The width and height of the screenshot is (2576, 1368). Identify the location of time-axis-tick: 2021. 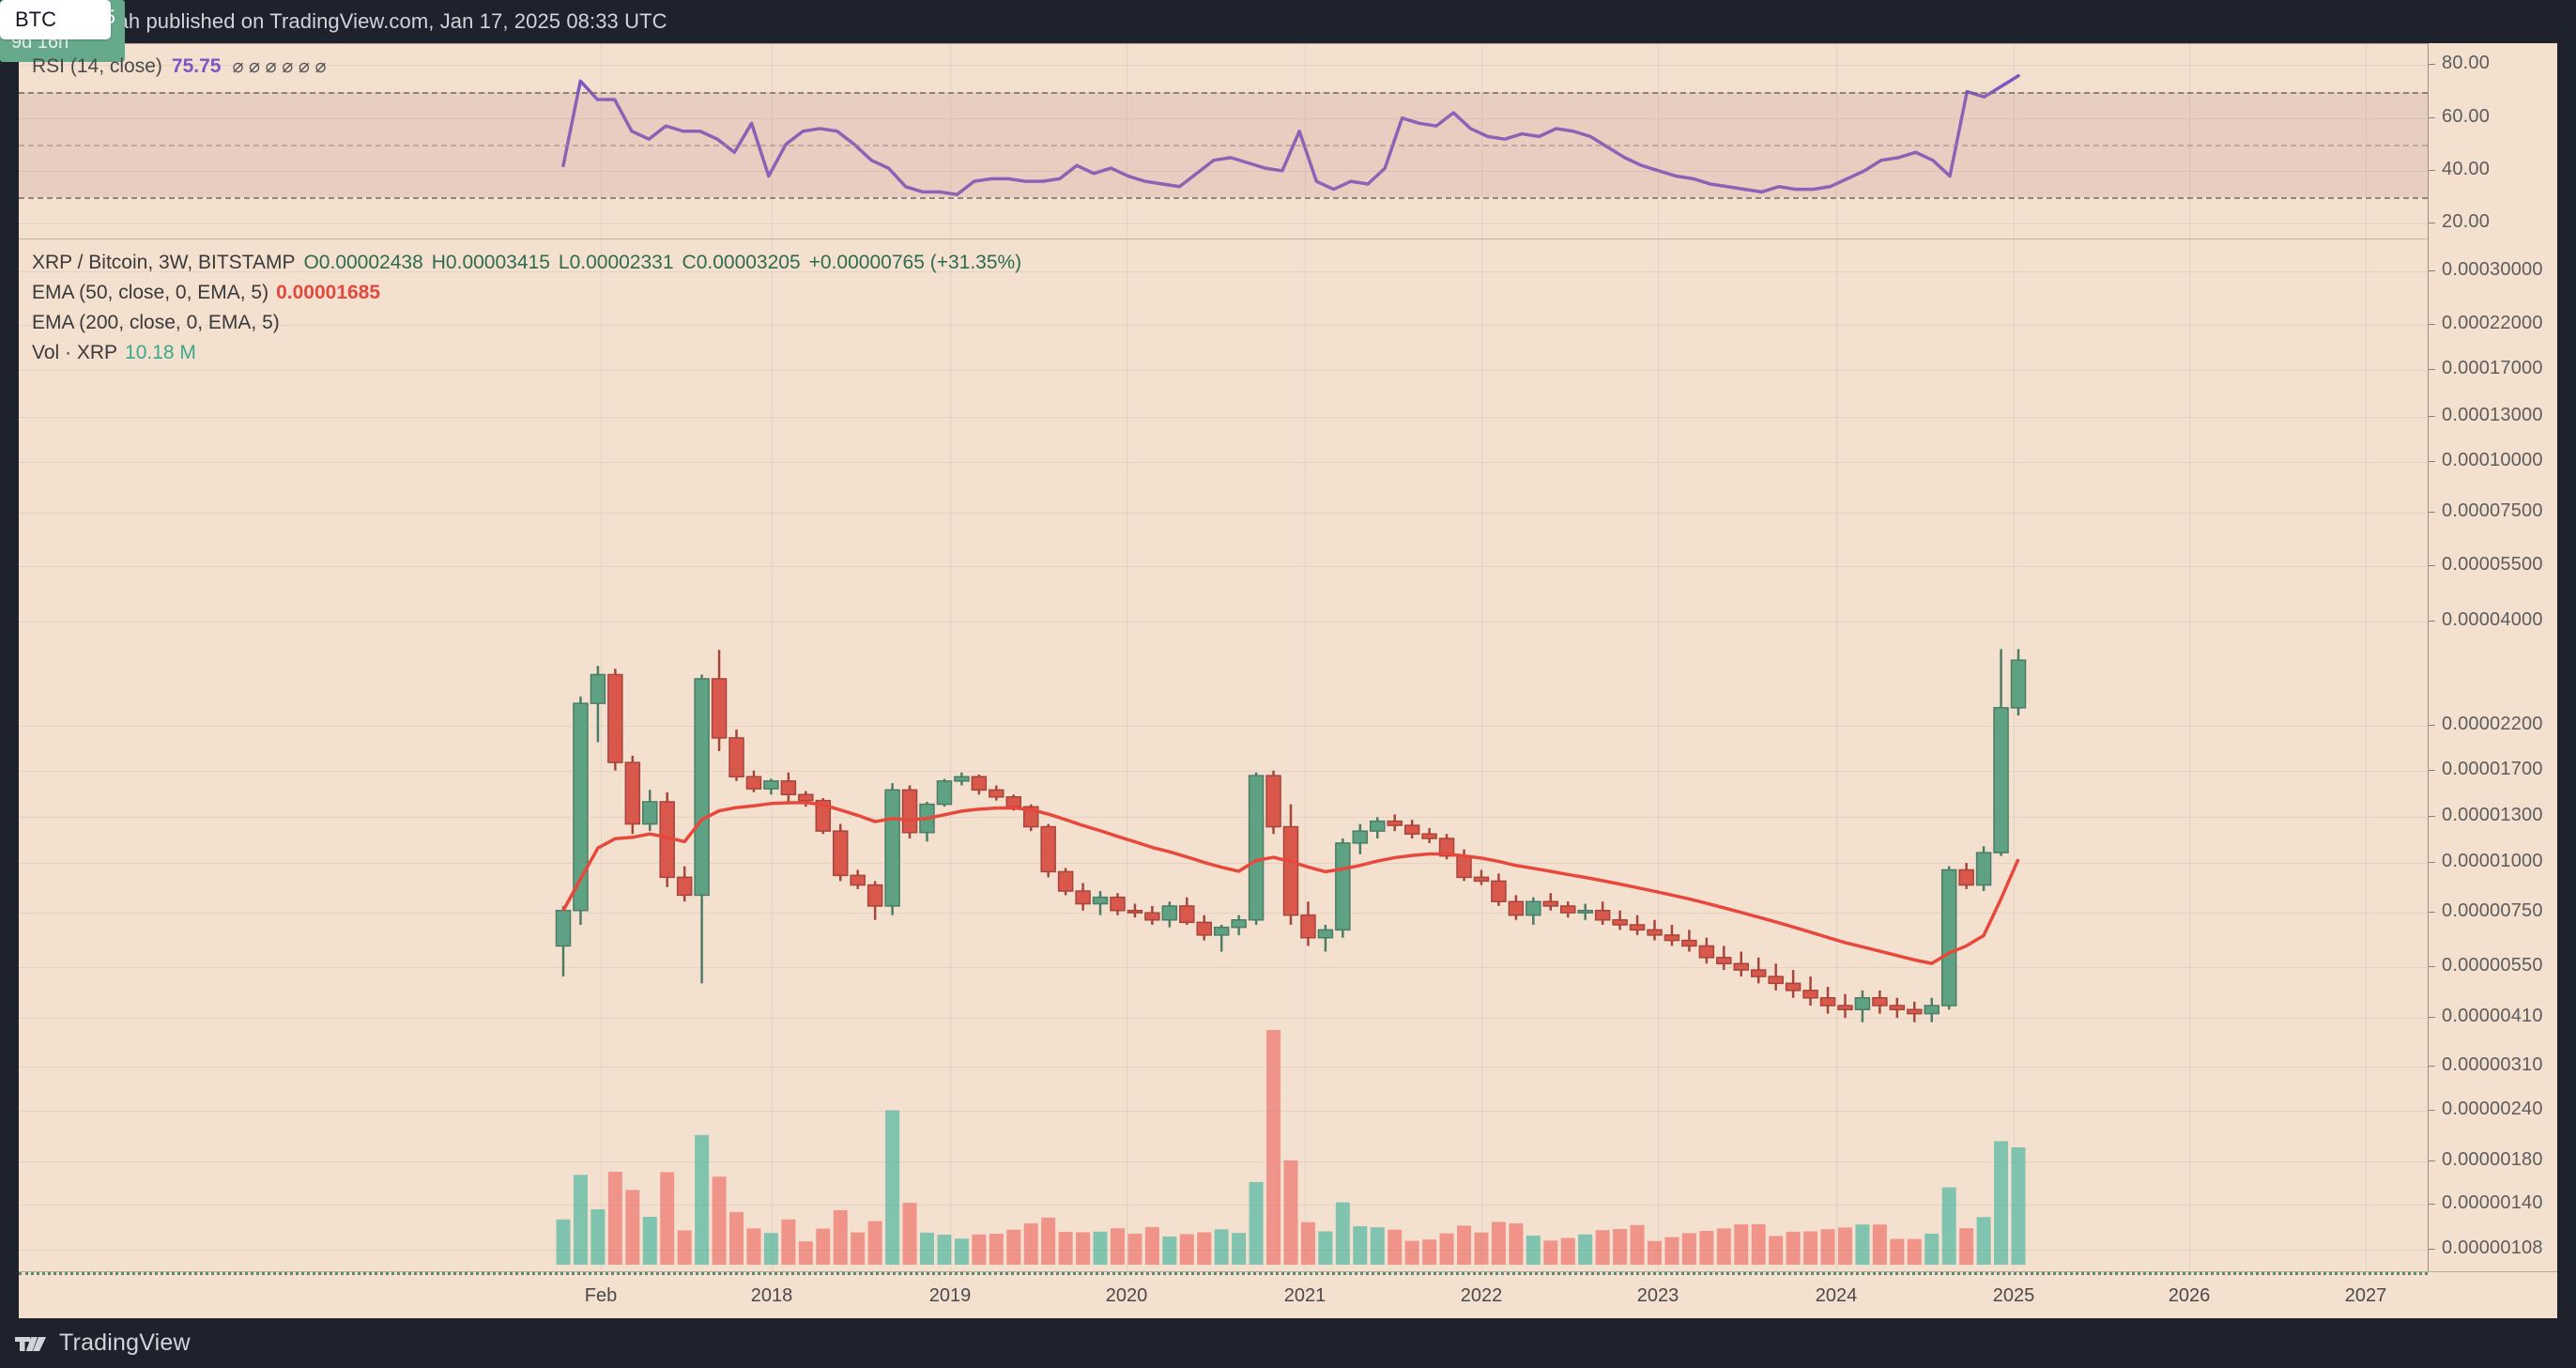
(1304, 1296).